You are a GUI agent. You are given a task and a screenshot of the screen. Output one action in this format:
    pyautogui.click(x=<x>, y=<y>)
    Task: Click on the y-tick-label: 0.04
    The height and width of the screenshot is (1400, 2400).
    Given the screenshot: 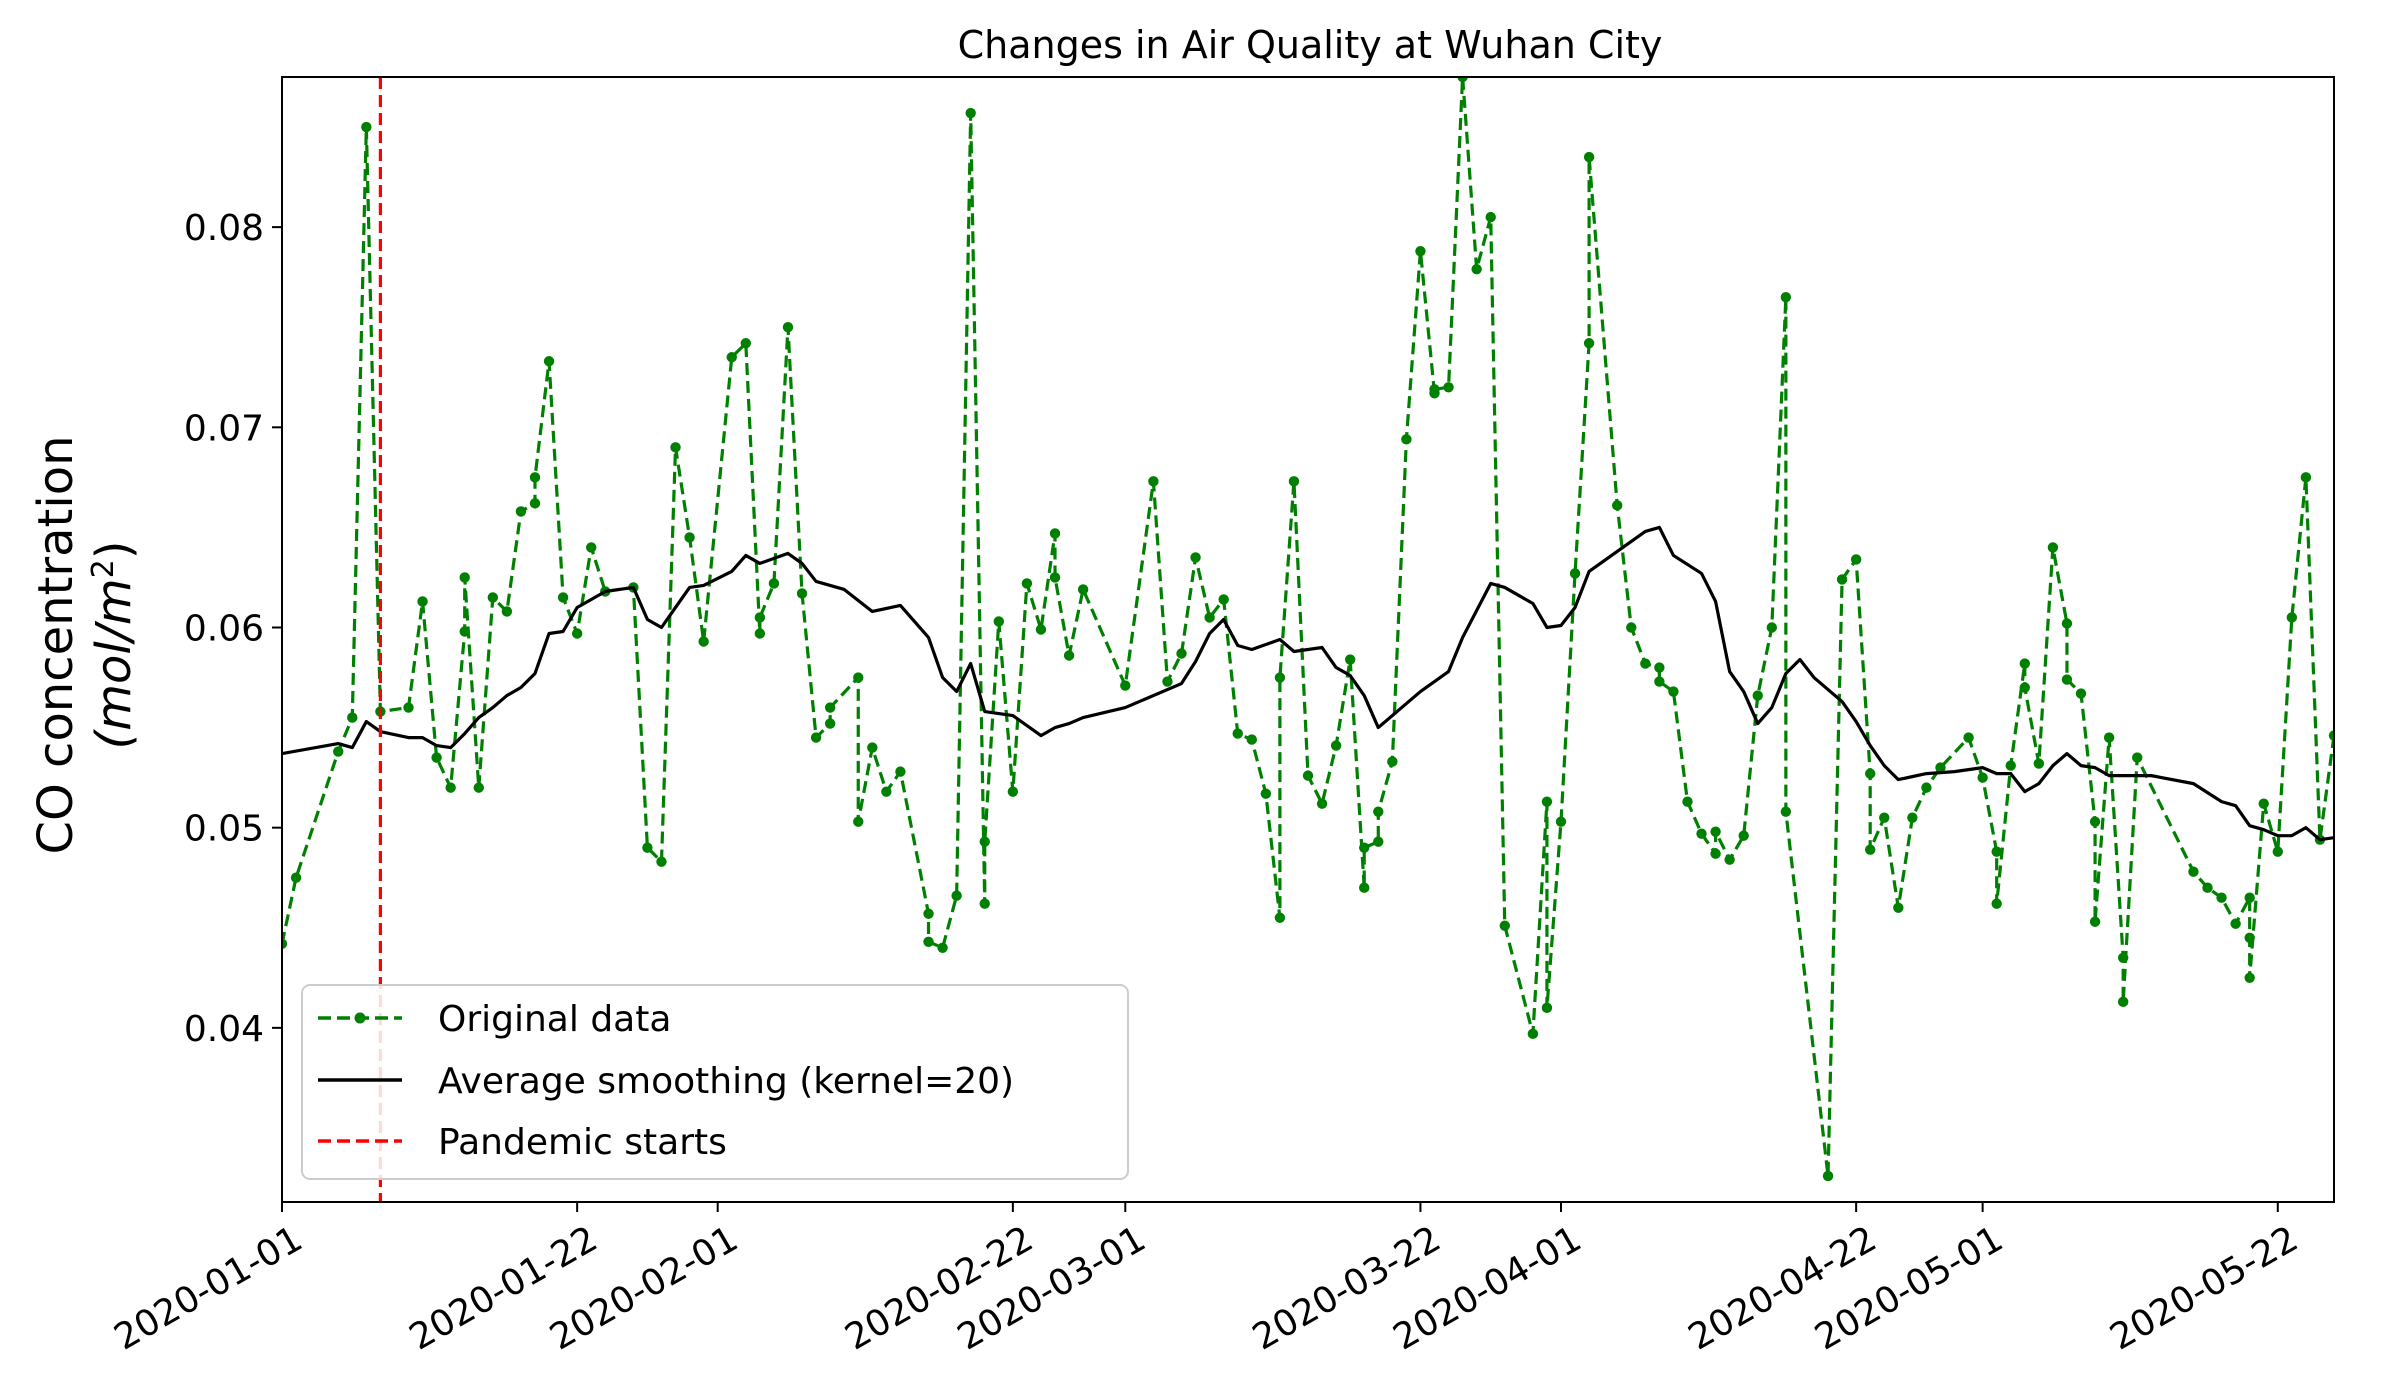 What is the action you would take?
    pyautogui.click(x=224, y=1029)
    